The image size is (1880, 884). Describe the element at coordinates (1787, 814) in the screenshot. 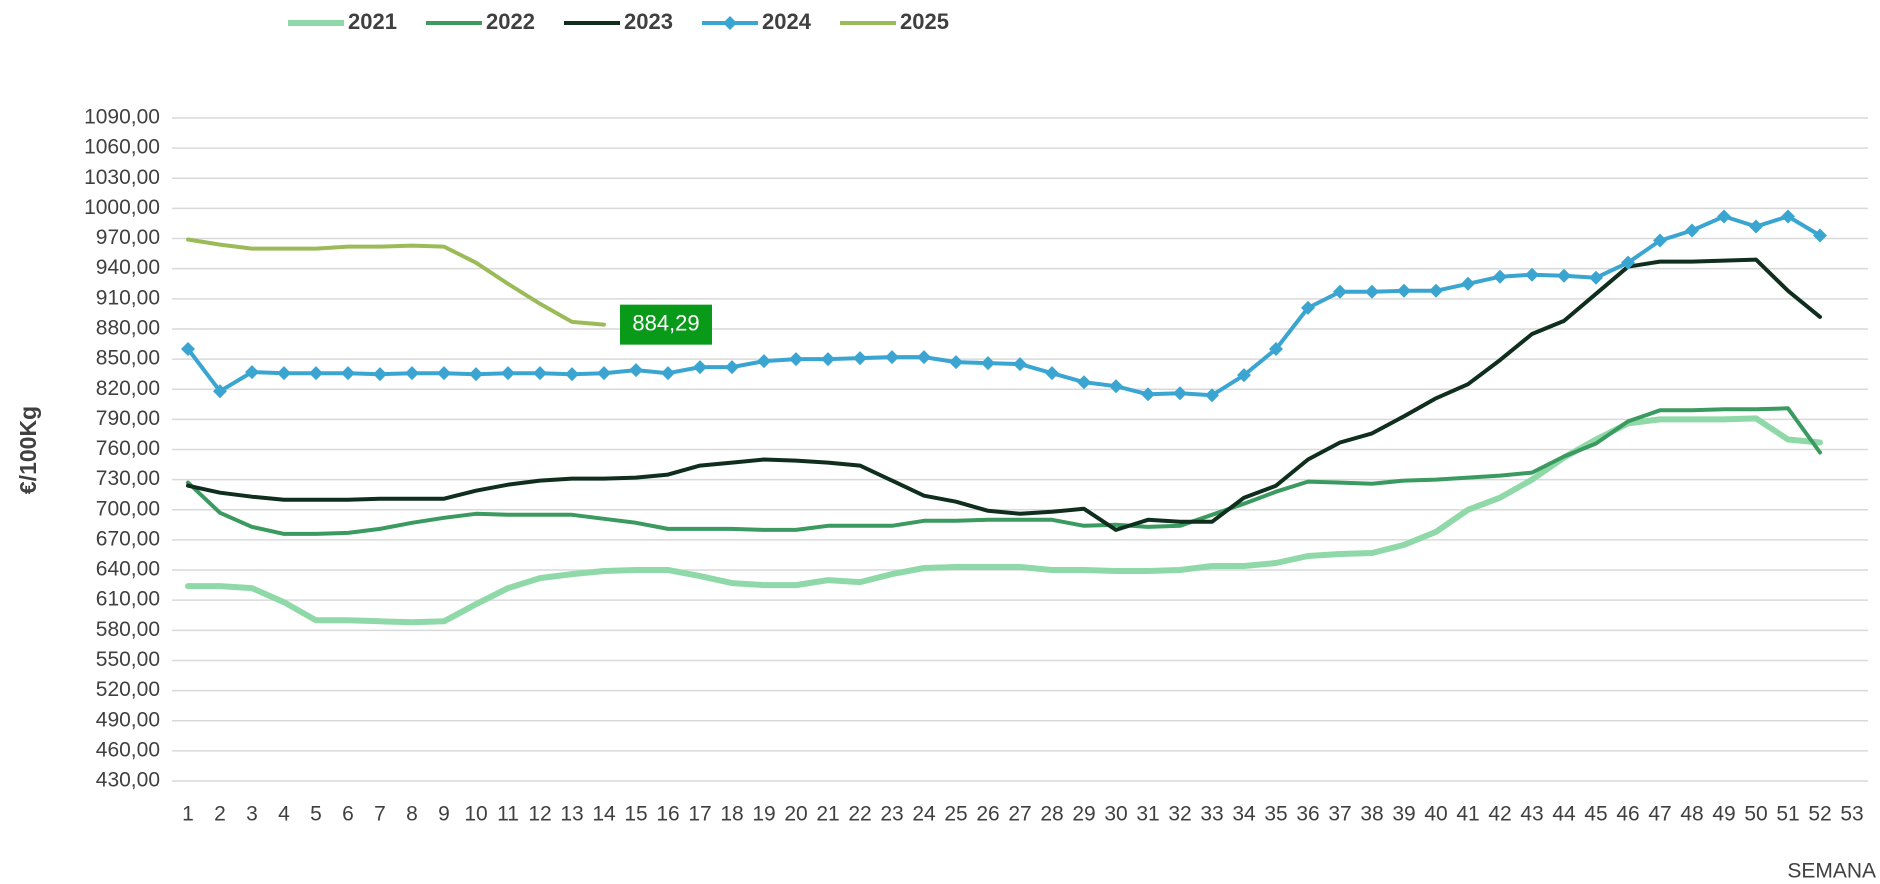

I see `x-tick-label: 51` at that location.